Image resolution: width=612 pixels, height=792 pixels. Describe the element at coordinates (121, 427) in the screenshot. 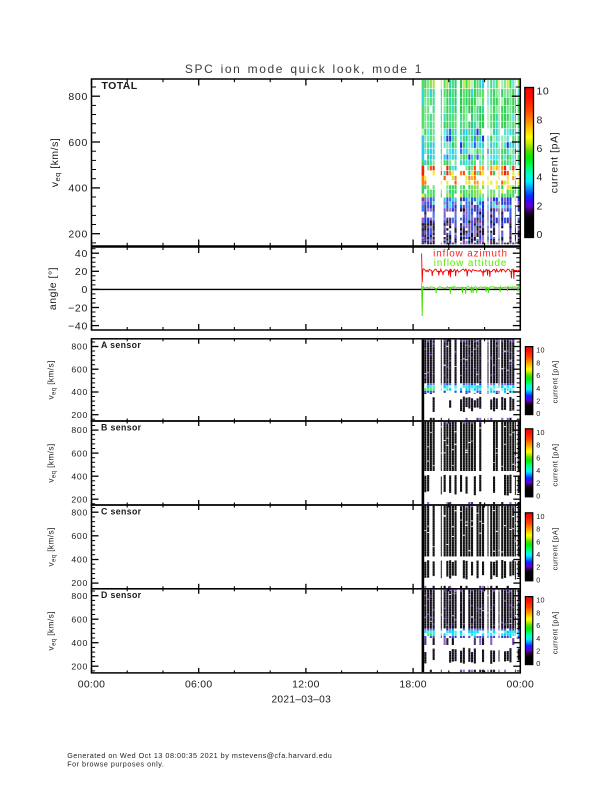

I see `svg-text: B sensor` at that location.